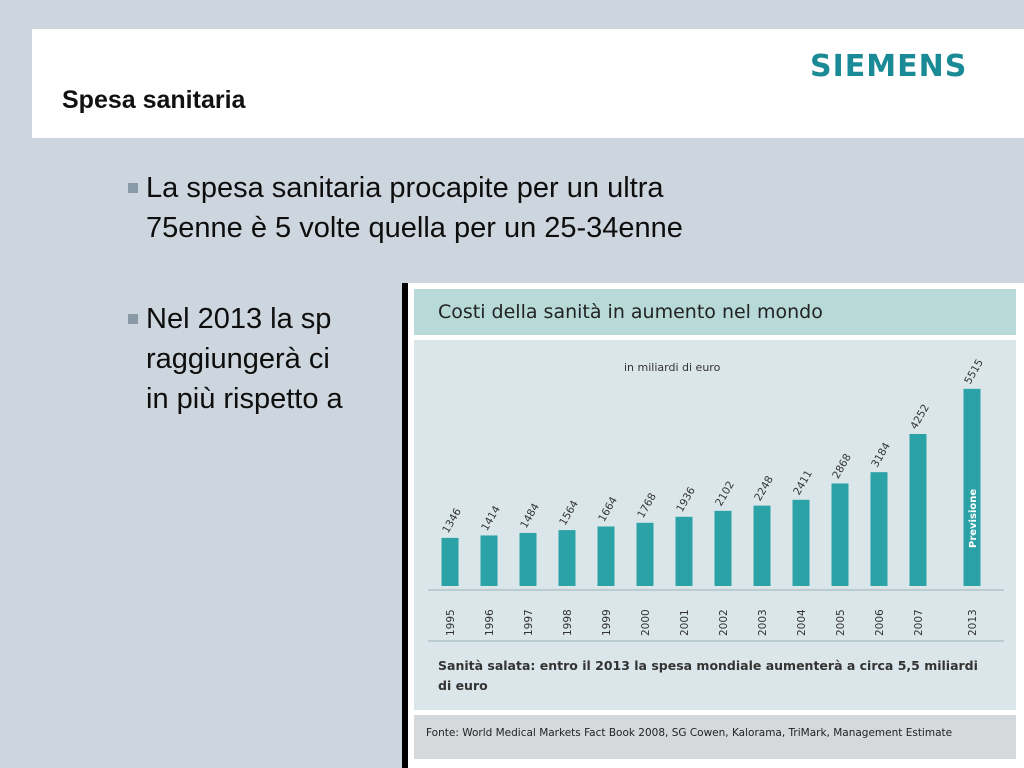  What do you see at coordinates (154, 100) in the screenshot?
I see `slide-title: Spesa sanitaria` at bounding box center [154, 100].